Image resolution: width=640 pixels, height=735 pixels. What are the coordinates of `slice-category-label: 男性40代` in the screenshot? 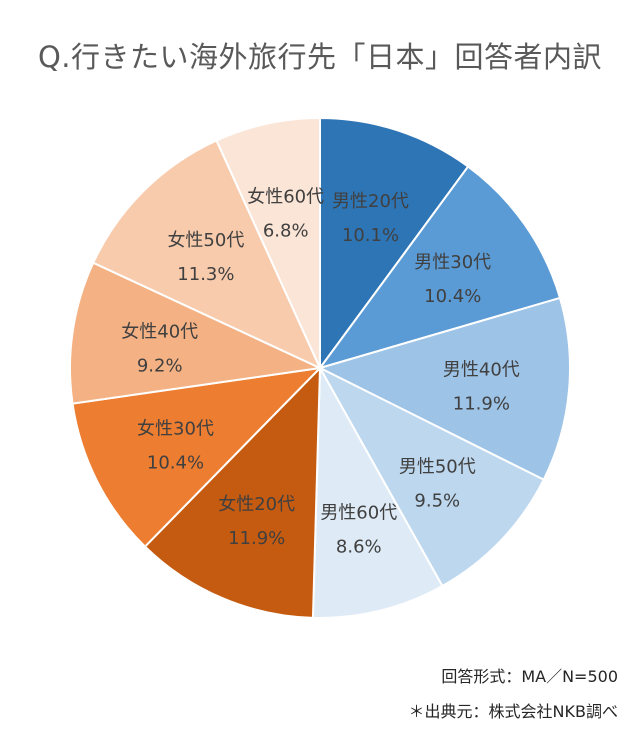 It's located at (481, 369).